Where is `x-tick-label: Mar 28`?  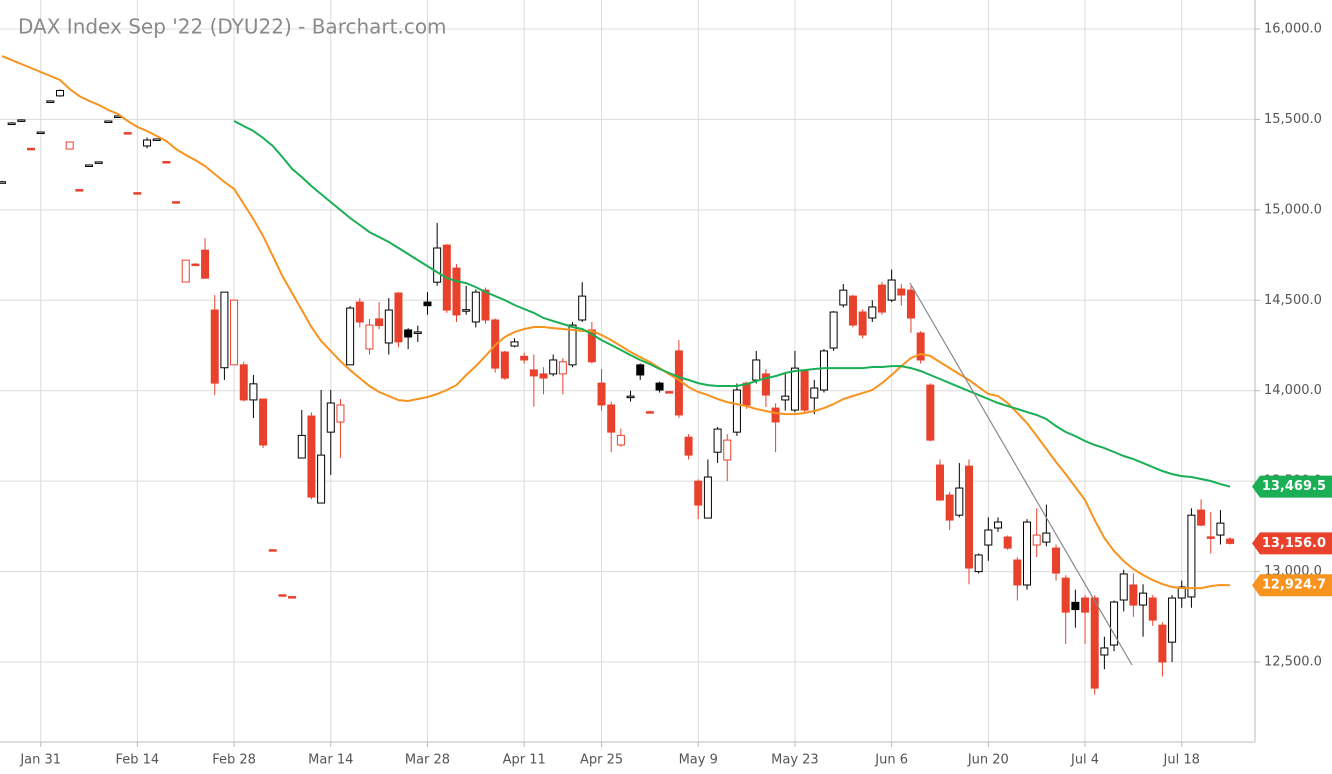
x-tick-label: Mar 28 is located at coordinates (427, 760).